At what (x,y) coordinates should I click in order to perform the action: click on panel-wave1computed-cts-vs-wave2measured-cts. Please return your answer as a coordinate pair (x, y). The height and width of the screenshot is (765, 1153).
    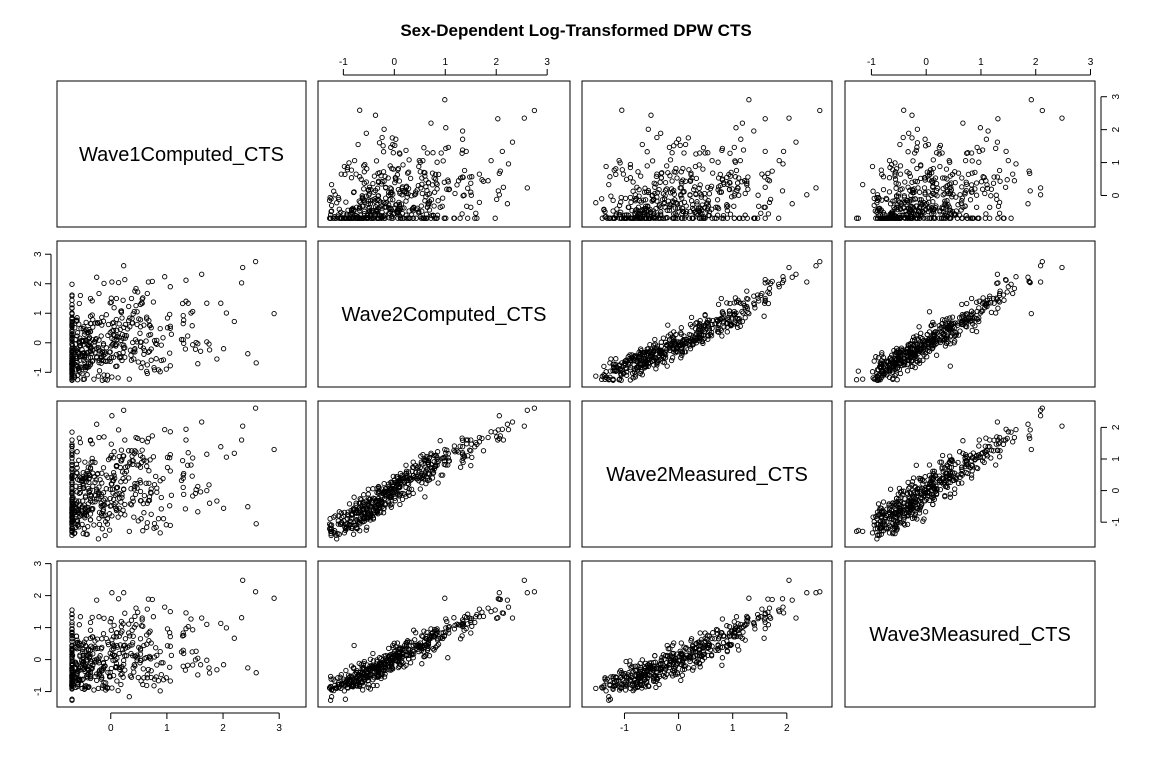
    Looking at the image, I should click on (707, 154).